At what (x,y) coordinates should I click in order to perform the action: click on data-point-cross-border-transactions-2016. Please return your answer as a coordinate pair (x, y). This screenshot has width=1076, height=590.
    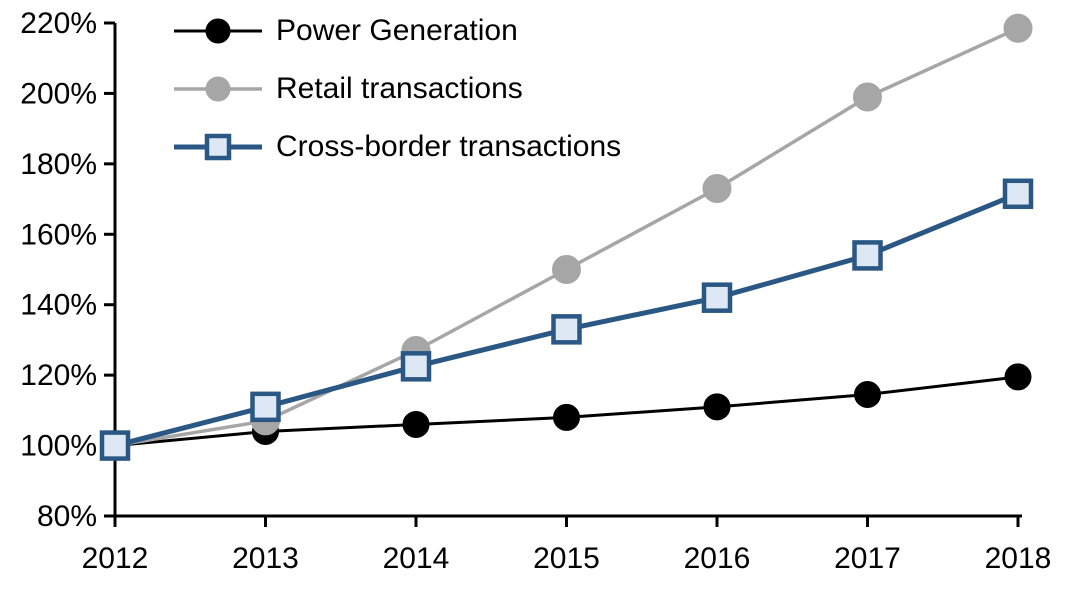
    Looking at the image, I should click on (717, 297).